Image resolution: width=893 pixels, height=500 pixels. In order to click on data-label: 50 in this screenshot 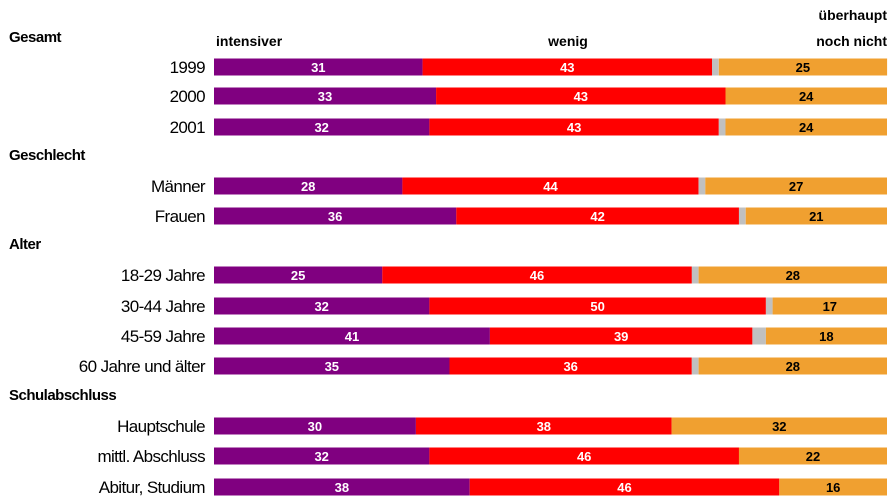, I will do `click(597, 306)`.